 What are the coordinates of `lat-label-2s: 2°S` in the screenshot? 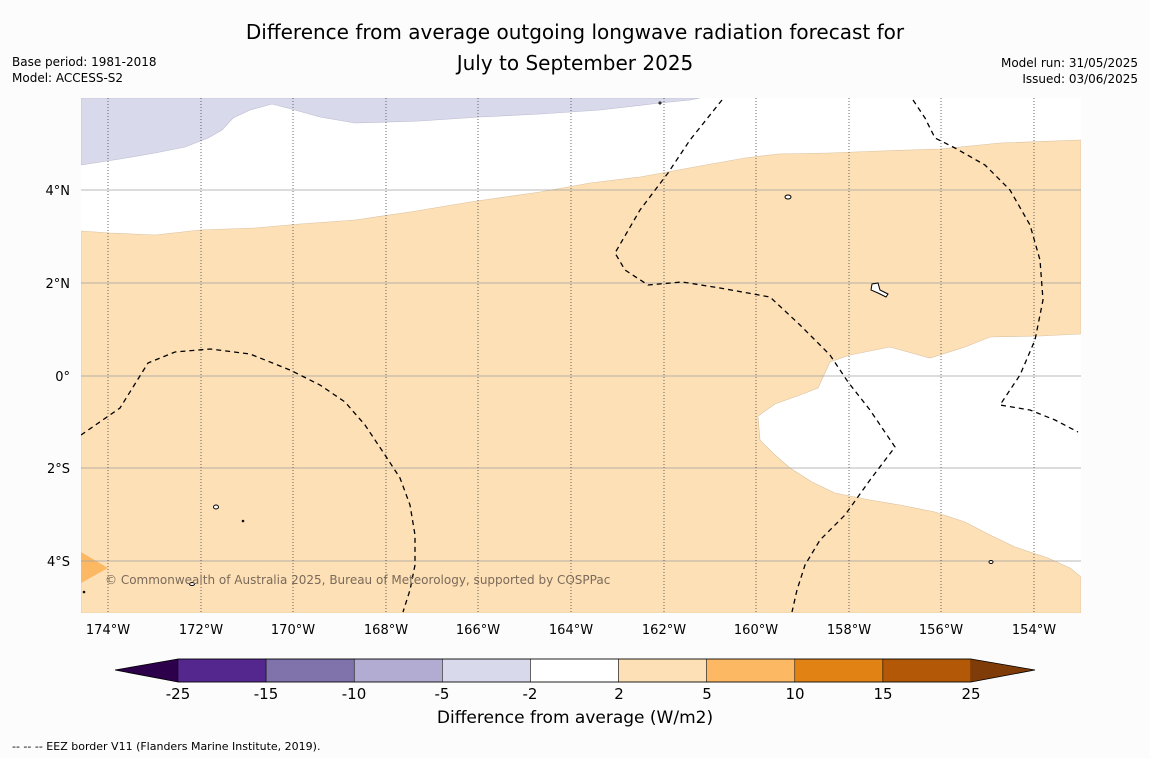 It's located at (58, 469).